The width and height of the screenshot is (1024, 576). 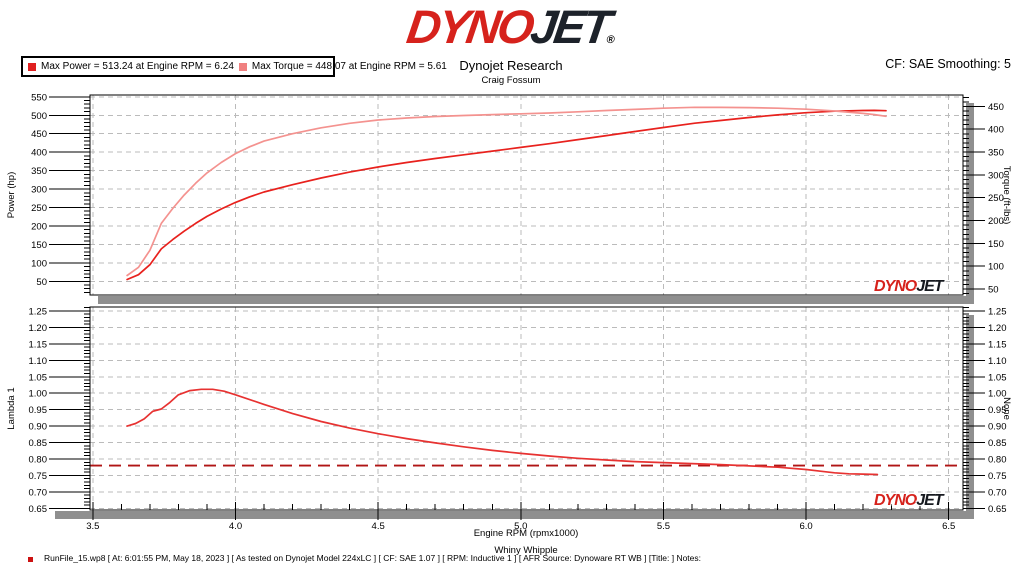 I want to click on page-title: Dynojet Research, so click(x=511, y=65).